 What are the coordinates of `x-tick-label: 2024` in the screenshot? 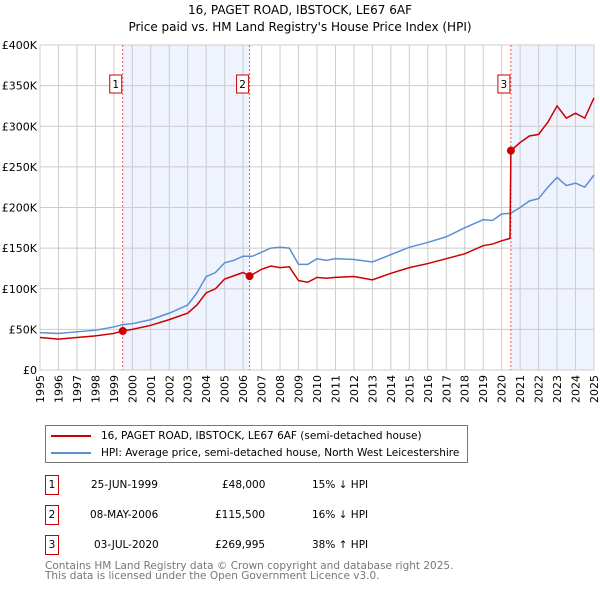 It's located at (576, 389).